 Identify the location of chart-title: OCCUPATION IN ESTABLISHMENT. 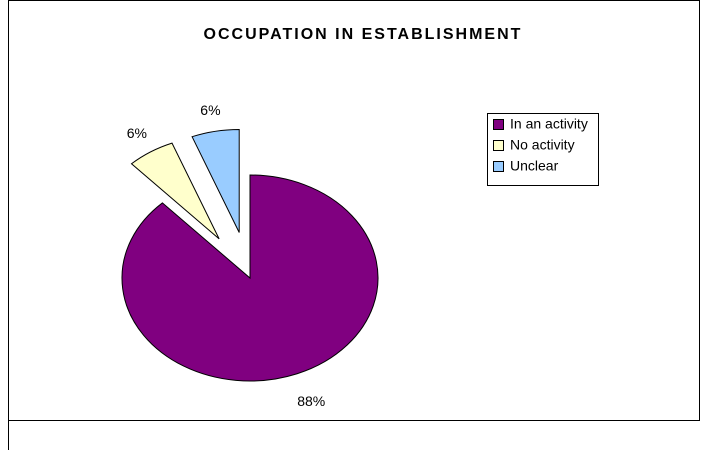
(363, 34).